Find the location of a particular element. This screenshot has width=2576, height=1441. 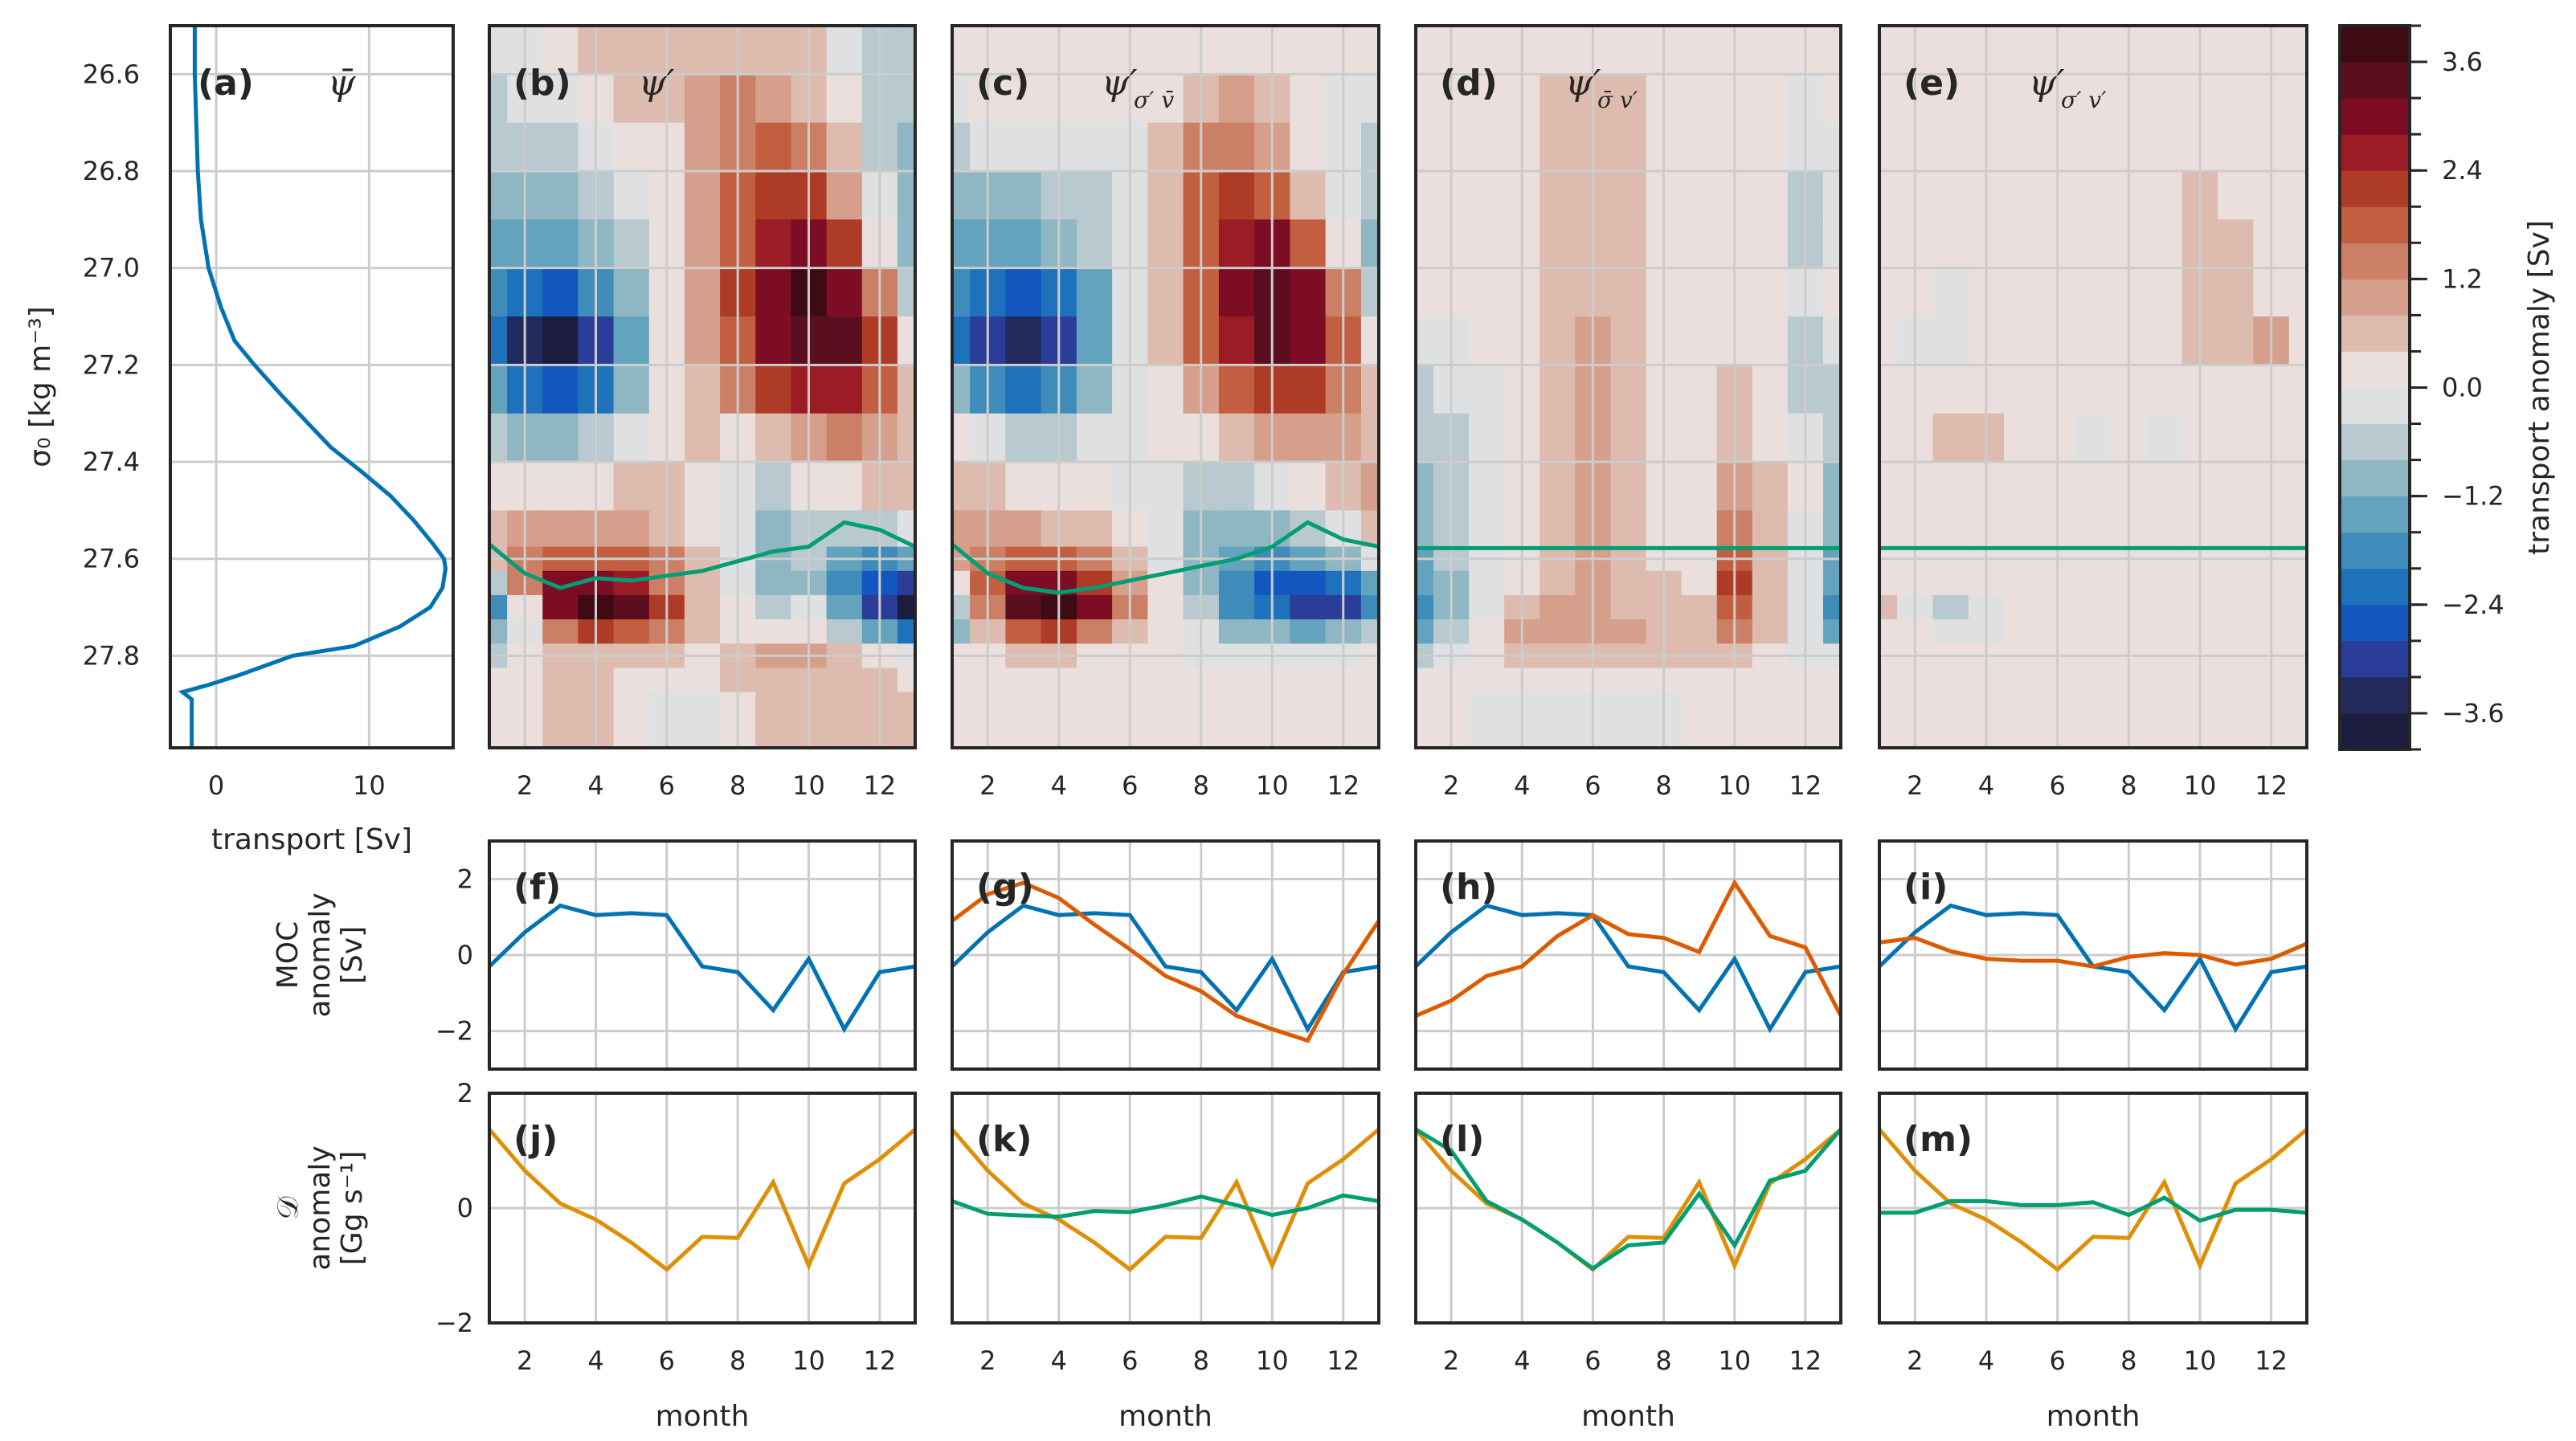

panel-label: (j) is located at coordinates (535, 1139).